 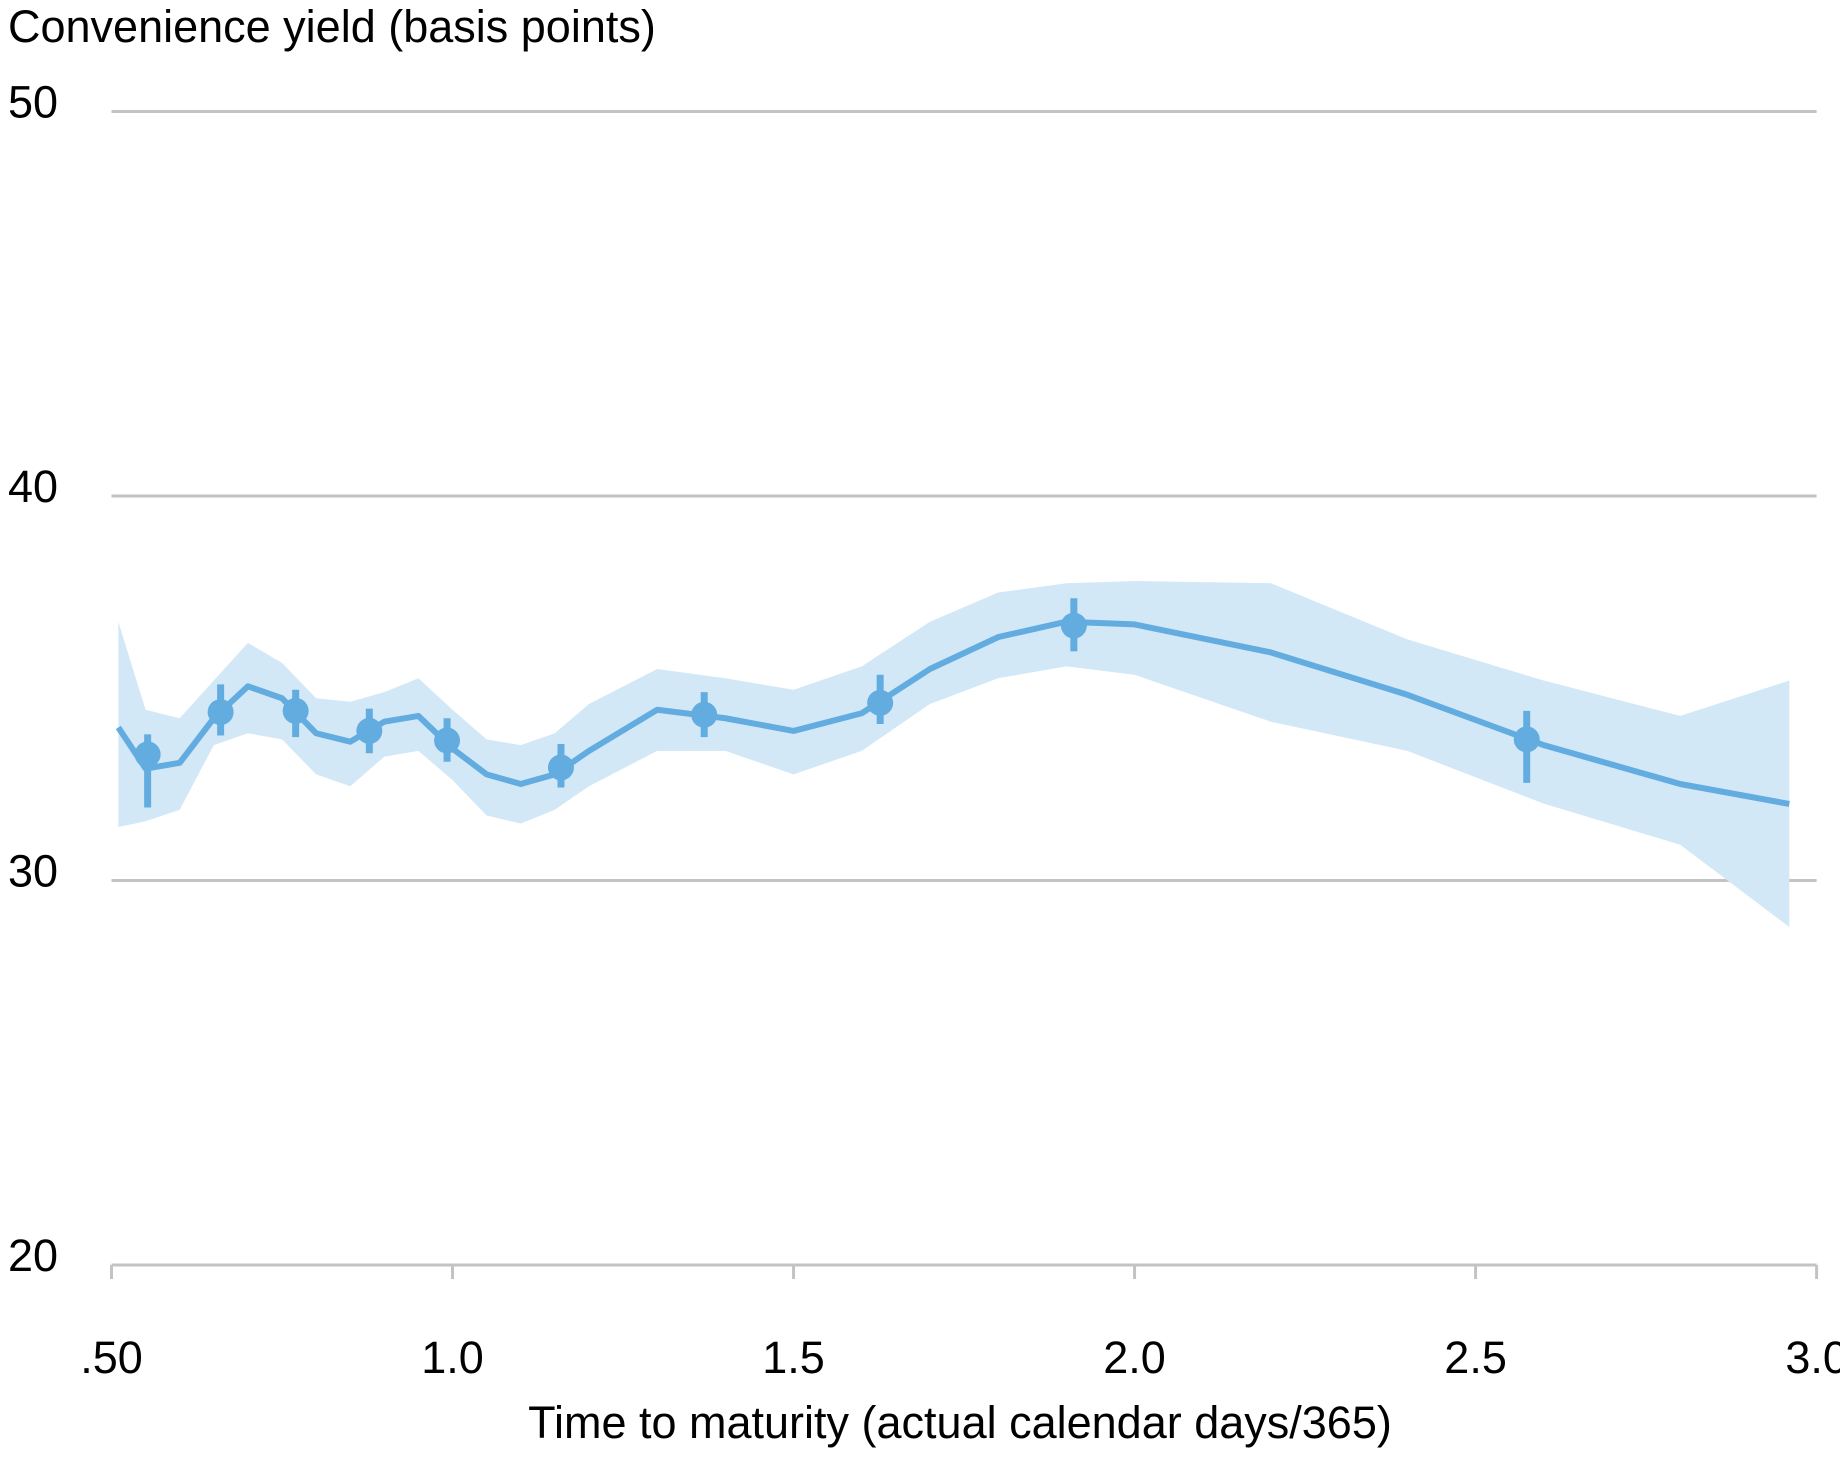 What do you see at coordinates (111, 1357) in the screenshot?
I see `x-tick-label: .50` at bounding box center [111, 1357].